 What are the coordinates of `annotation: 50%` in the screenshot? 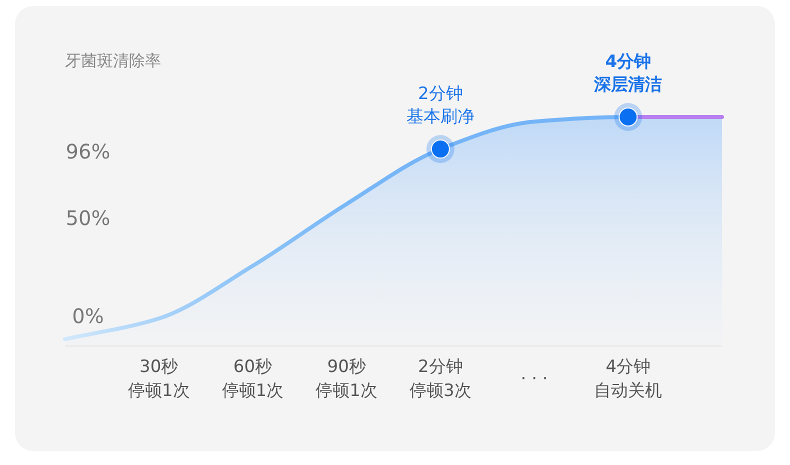 It's located at (88, 218).